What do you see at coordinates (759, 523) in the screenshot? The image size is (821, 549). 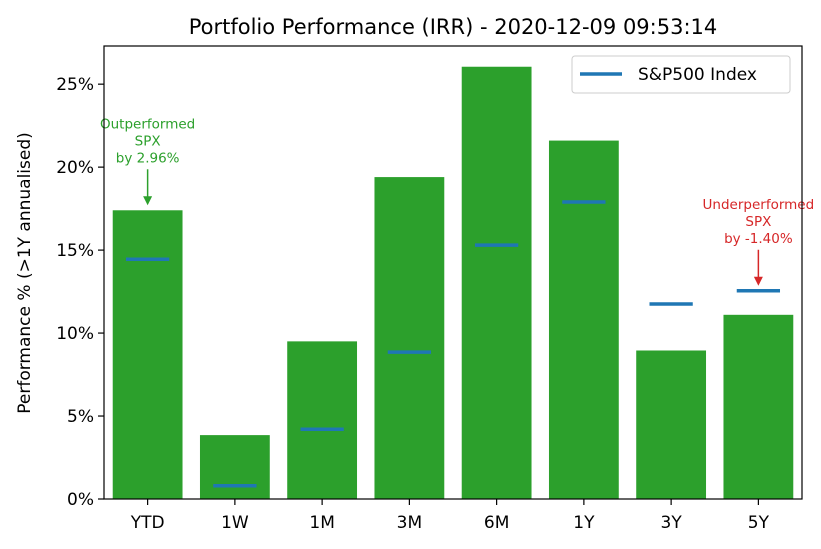 I see `x-tick-label: 5Y` at bounding box center [759, 523].